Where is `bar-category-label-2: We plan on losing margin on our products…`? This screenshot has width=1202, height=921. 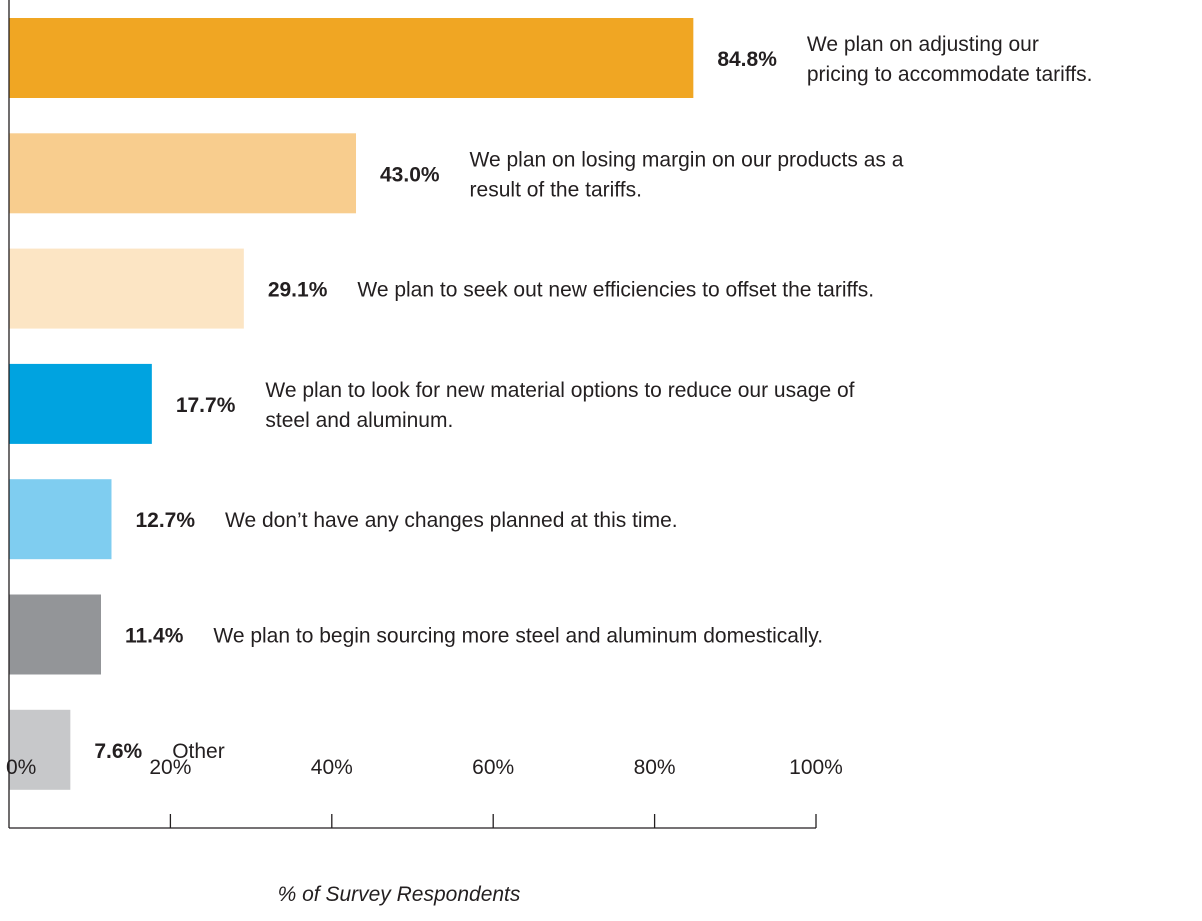
bar-category-label-2: We plan on losing margin on our products… is located at coordinates (687, 174).